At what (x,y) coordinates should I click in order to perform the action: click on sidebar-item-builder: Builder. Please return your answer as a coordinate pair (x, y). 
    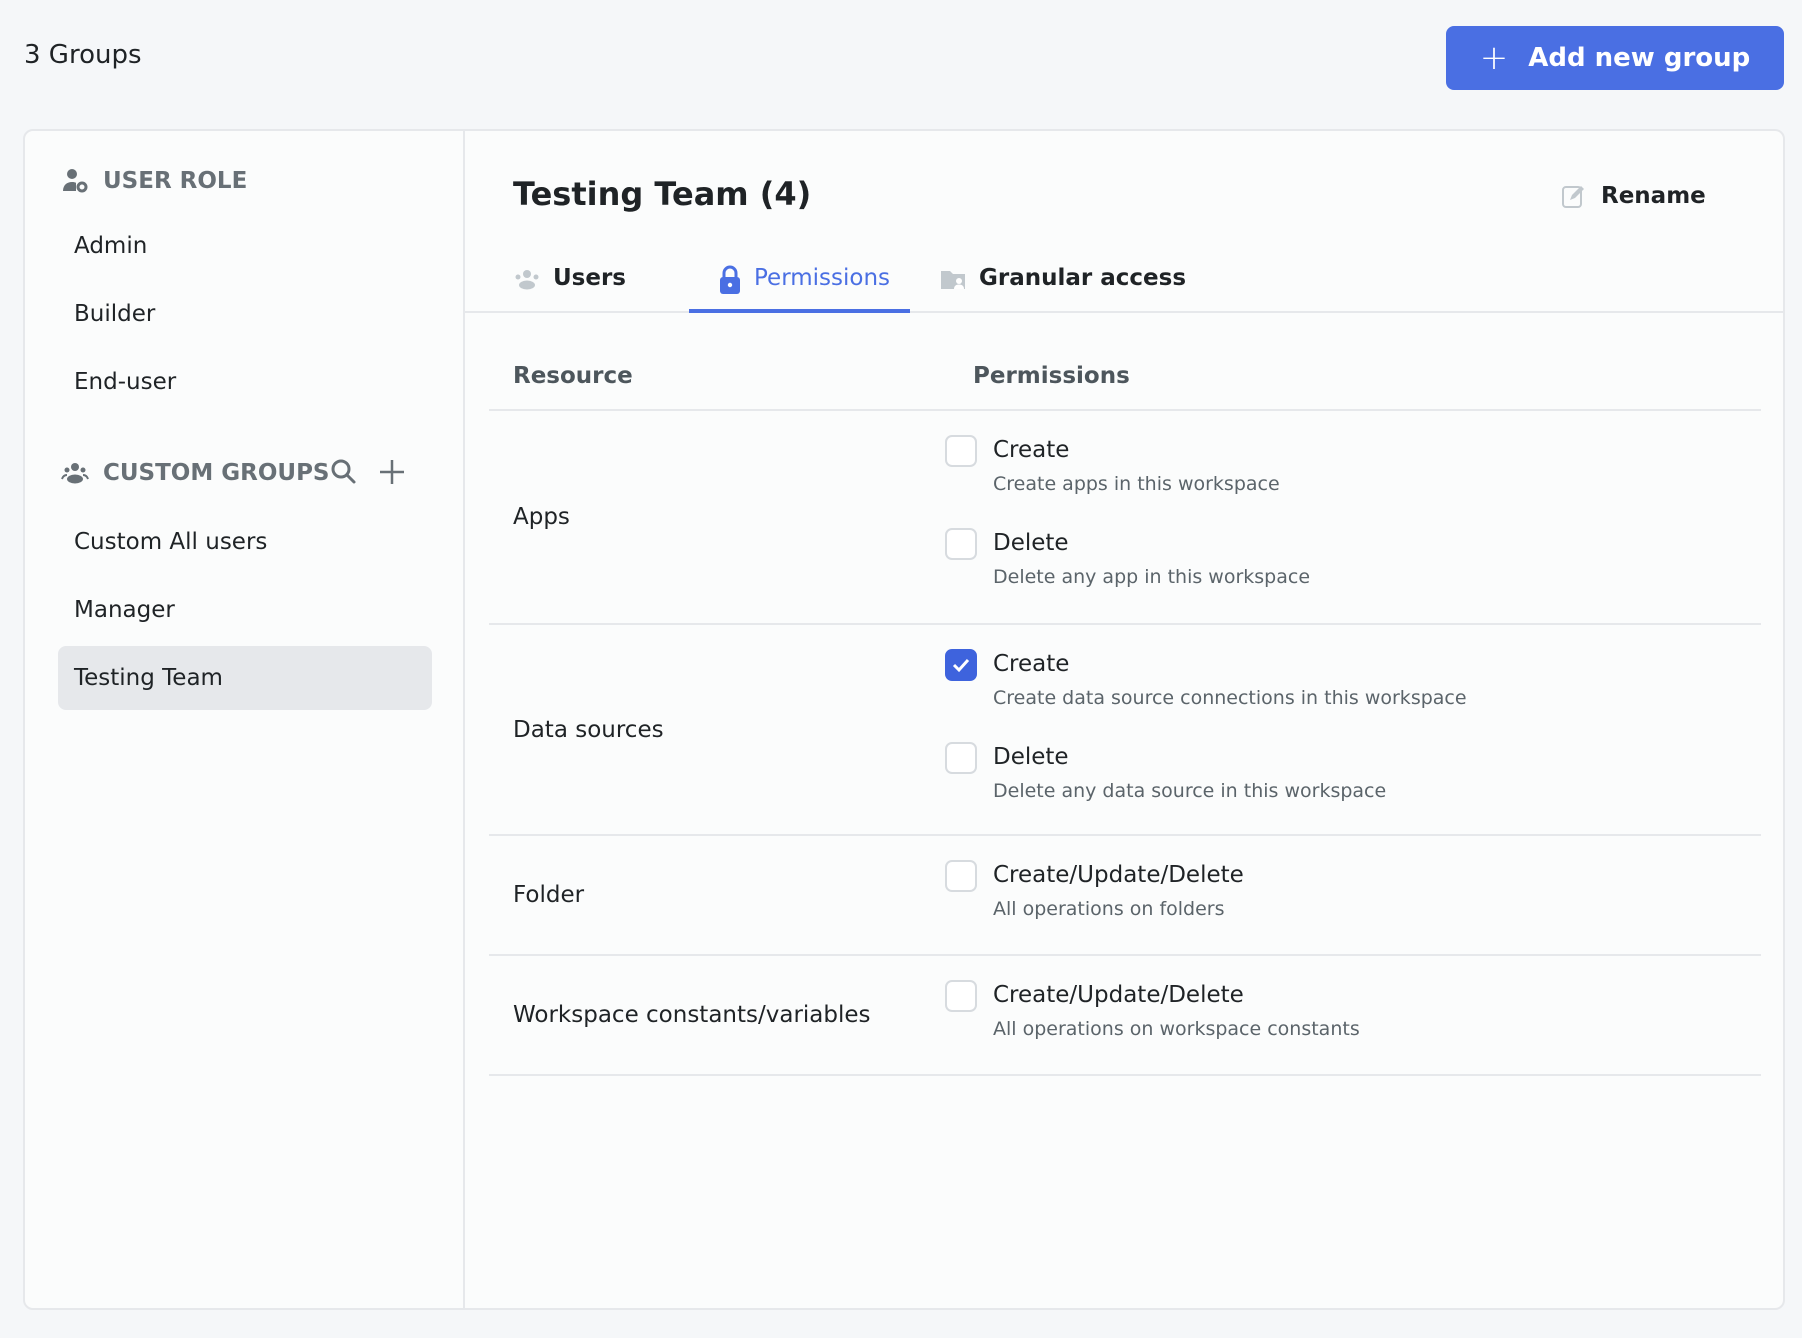
    Looking at the image, I should click on (115, 314).